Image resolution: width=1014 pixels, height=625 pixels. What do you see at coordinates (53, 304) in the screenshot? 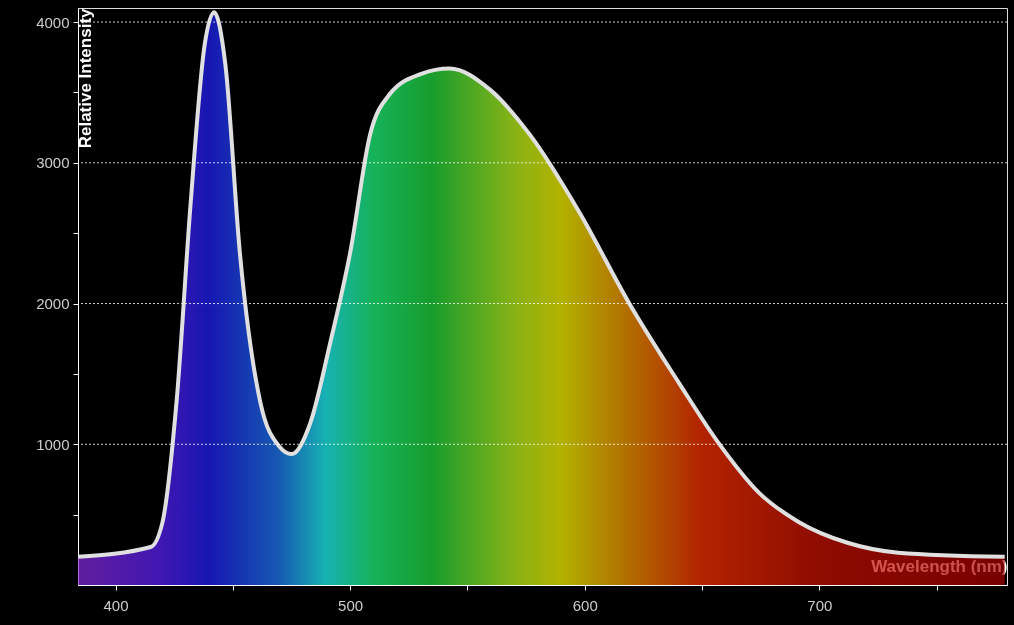
I see `y-tick-label: 2000` at bounding box center [53, 304].